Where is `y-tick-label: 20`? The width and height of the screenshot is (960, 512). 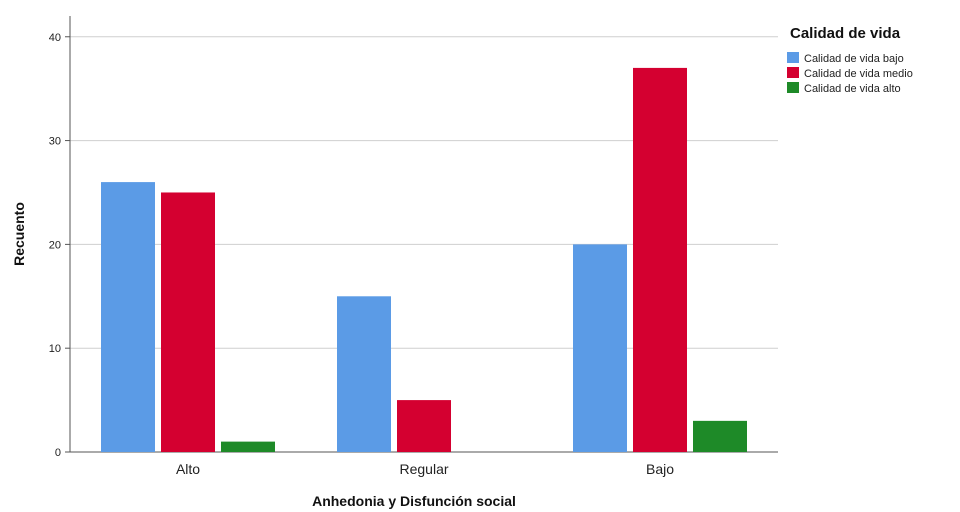
y-tick-label: 20 is located at coordinates (55, 245).